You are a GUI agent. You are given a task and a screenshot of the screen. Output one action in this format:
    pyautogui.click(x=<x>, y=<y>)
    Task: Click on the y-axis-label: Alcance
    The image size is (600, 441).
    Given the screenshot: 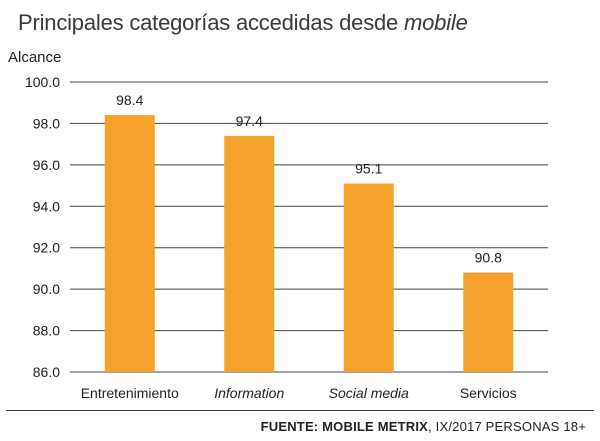 What is the action you would take?
    pyautogui.click(x=34, y=57)
    